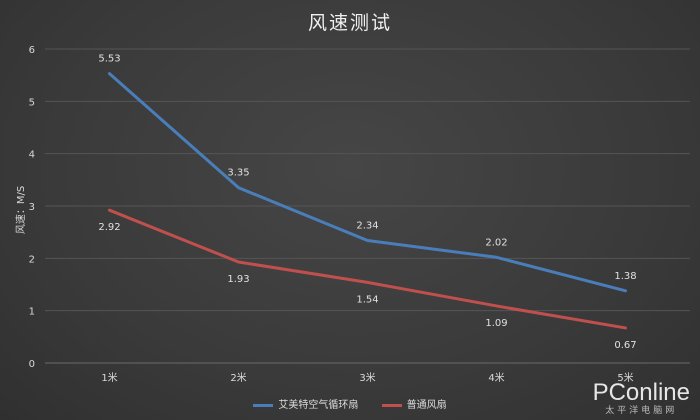 Image resolution: width=700 pixels, height=420 pixels. What do you see at coordinates (641, 392) in the screenshot?
I see `watermark-logo: PConline` at bounding box center [641, 392].